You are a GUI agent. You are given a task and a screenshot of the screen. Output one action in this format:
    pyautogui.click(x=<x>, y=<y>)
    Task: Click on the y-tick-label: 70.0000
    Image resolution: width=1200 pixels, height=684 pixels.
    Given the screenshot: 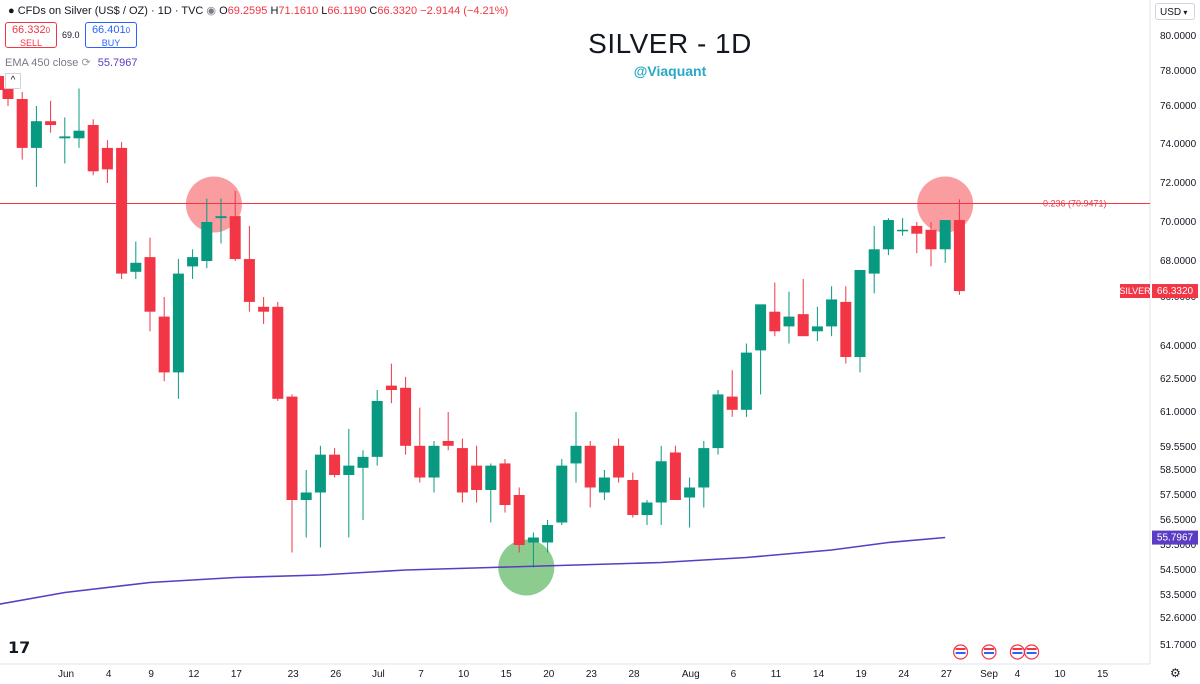 What is the action you would take?
    pyautogui.click(x=1178, y=222)
    